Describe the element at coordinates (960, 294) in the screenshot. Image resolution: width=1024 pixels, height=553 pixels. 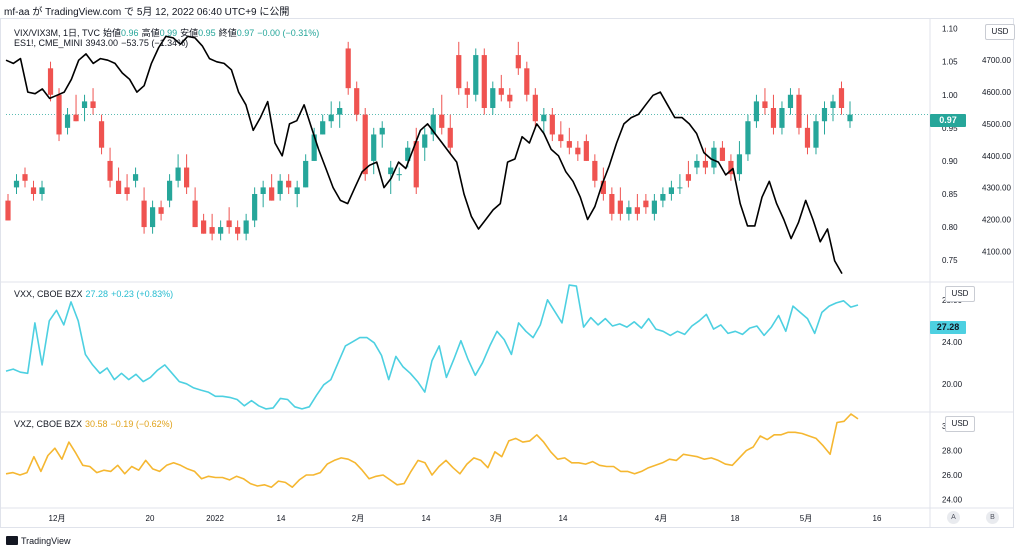
I see `currency-button-vxx: USD` at that location.